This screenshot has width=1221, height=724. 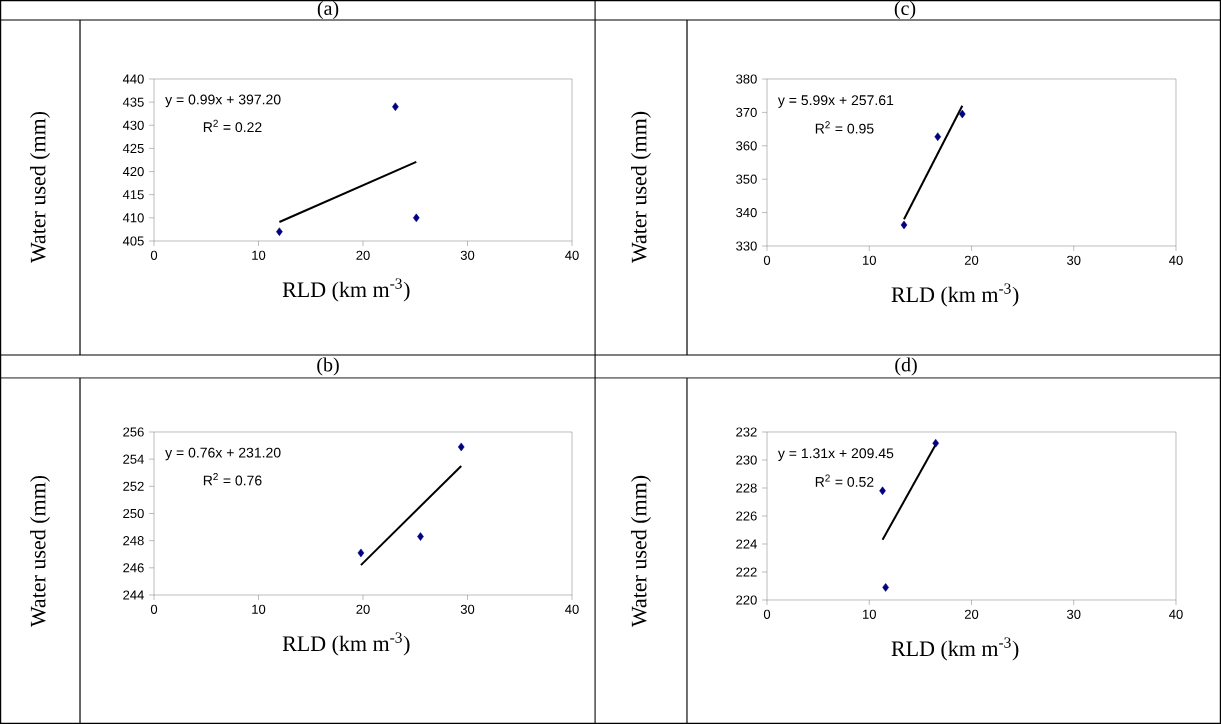 I want to click on y-tick-label: 440, so click(x=133, y=79).